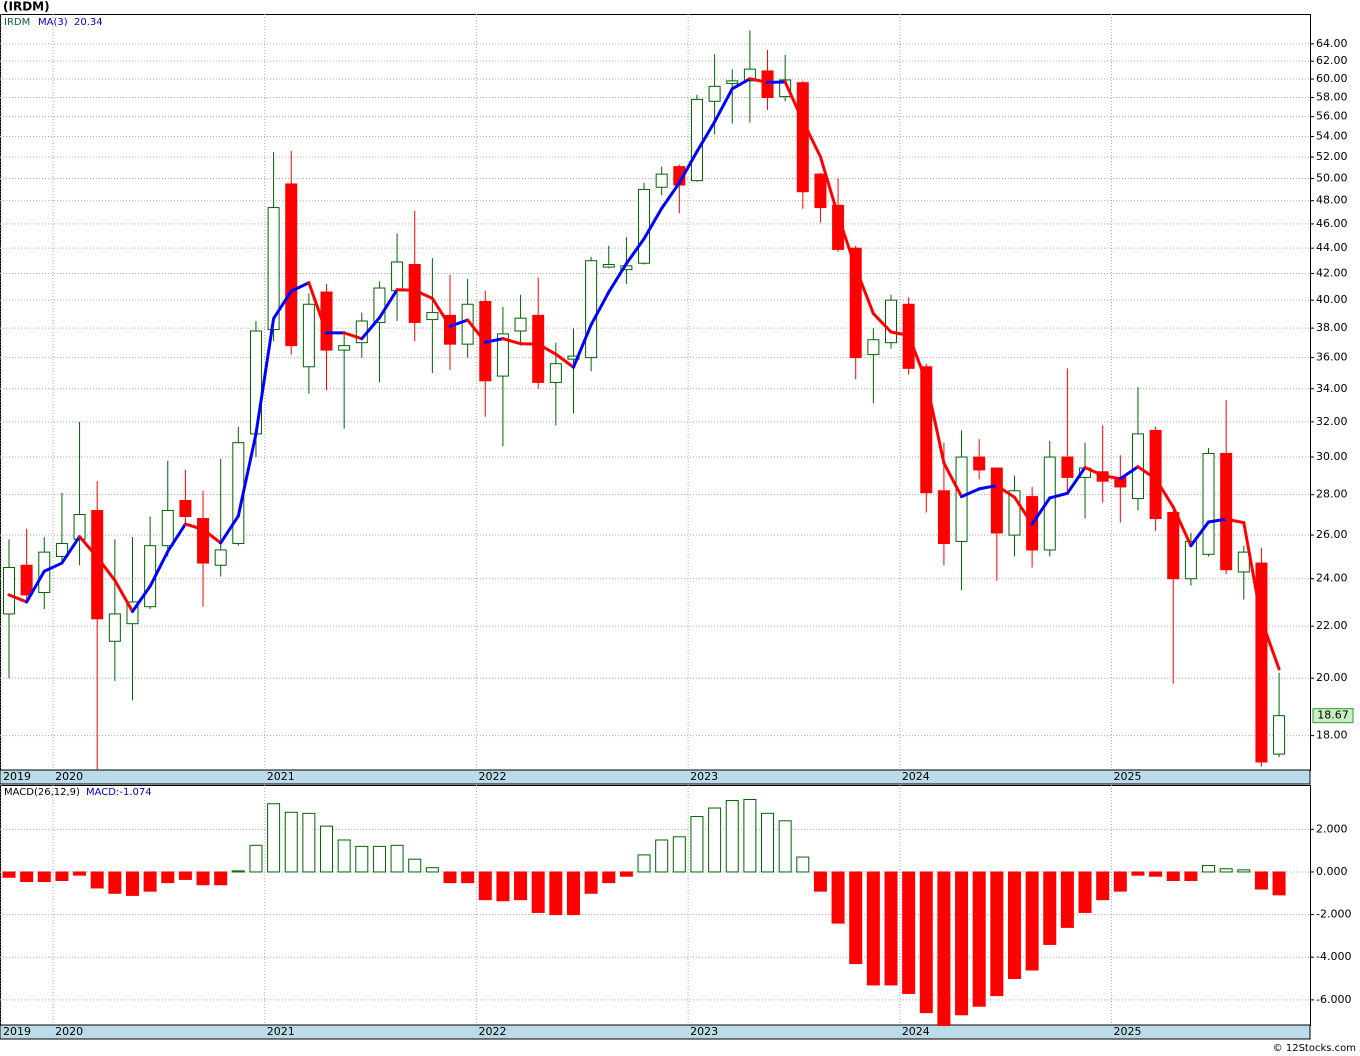 The height and width of the screenshot is (1056, 1360). I want to click on y-tick-label: 28.00, so click(1332, 494).